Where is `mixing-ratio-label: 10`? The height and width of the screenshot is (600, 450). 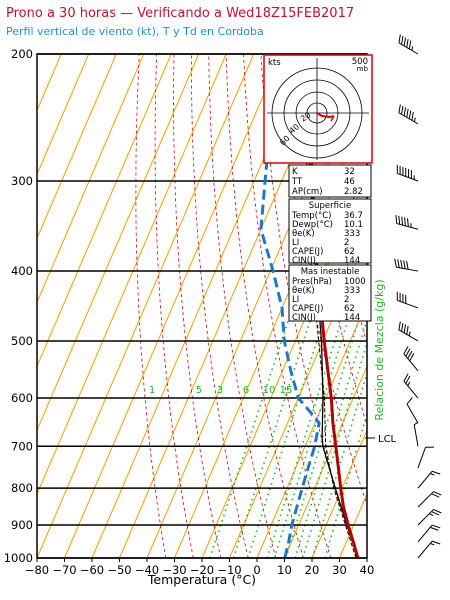
mixing-ratio-label: 10 is located at coordinates (269, 390).